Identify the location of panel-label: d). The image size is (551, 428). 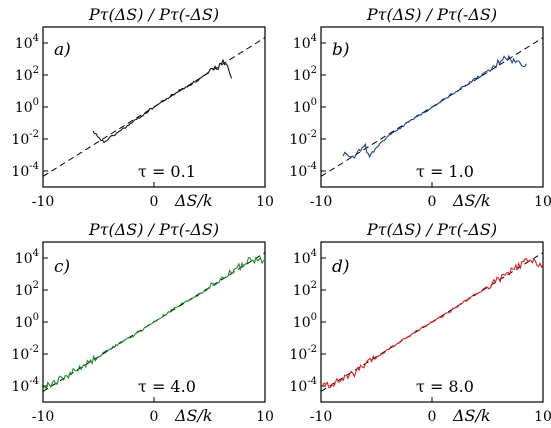
(341, 267).